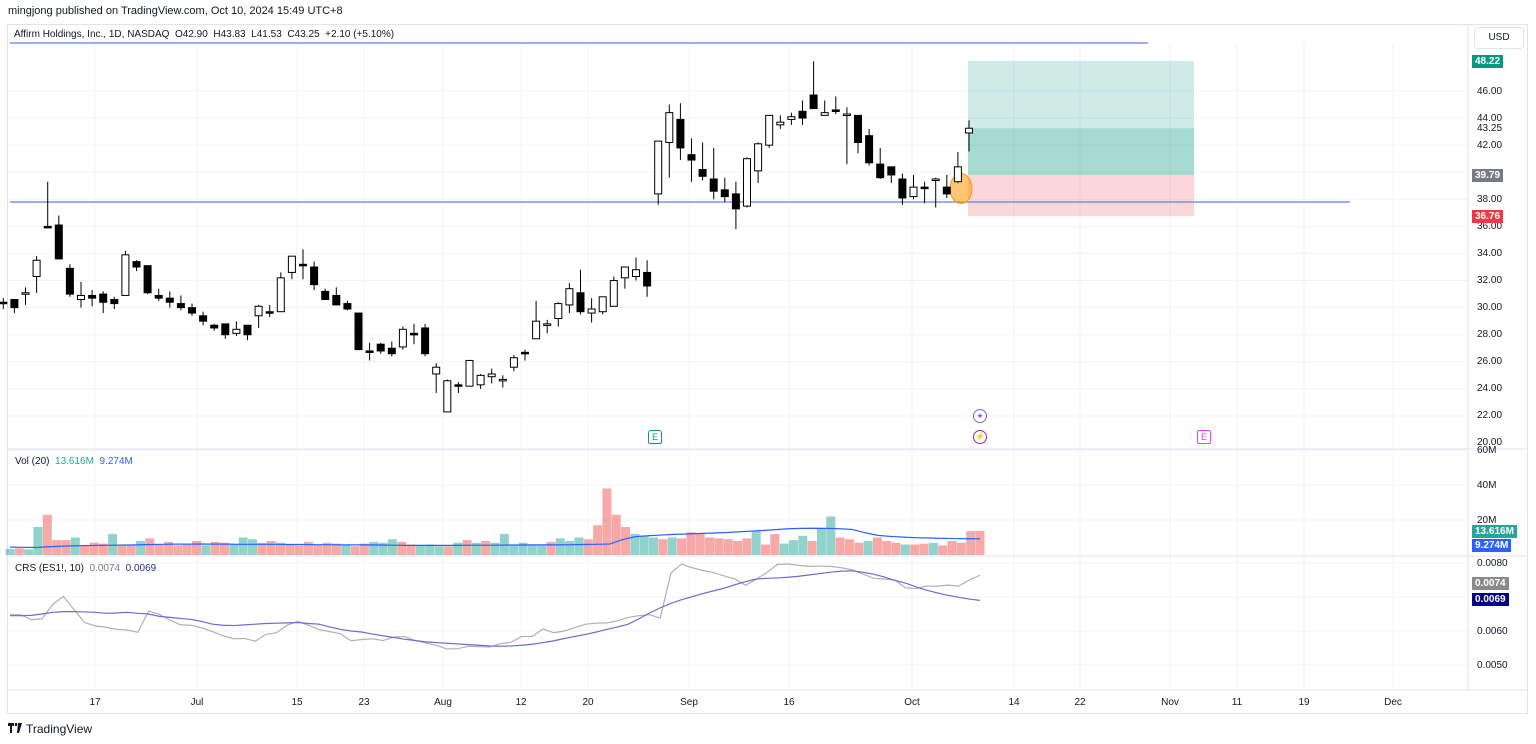  Describe the element at coordinates (1492, 563) in the screenshot. I see `crs-tick: 0.0080` at that location.